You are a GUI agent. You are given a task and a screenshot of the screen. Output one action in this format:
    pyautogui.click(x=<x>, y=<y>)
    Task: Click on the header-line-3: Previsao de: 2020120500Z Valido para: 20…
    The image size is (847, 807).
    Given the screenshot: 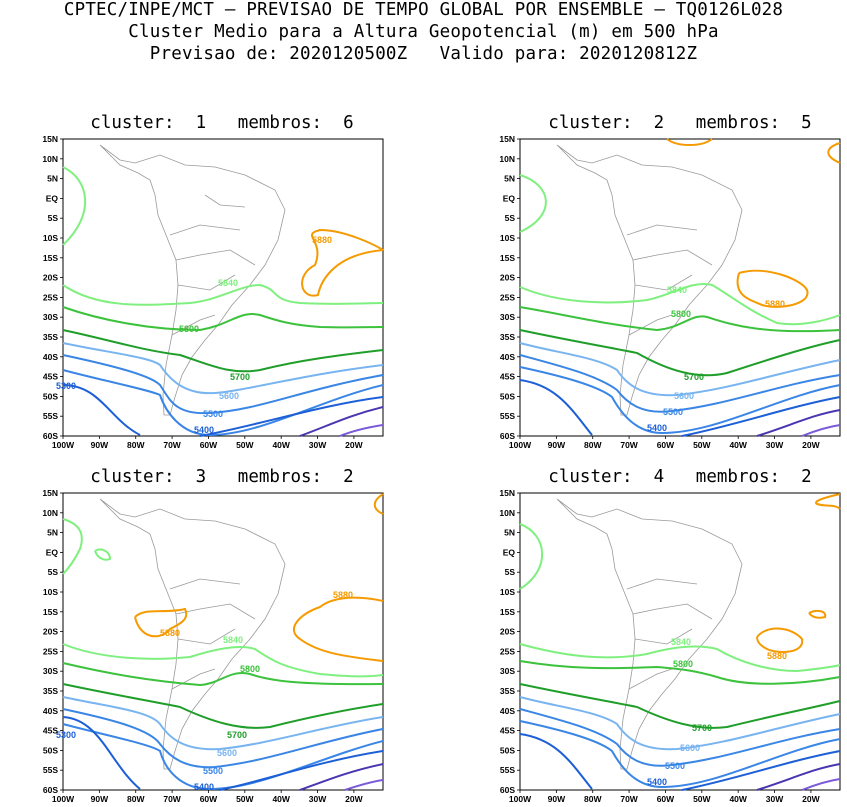 What is the action you would take?
    pyautogui.click(x=423, y=54)
    